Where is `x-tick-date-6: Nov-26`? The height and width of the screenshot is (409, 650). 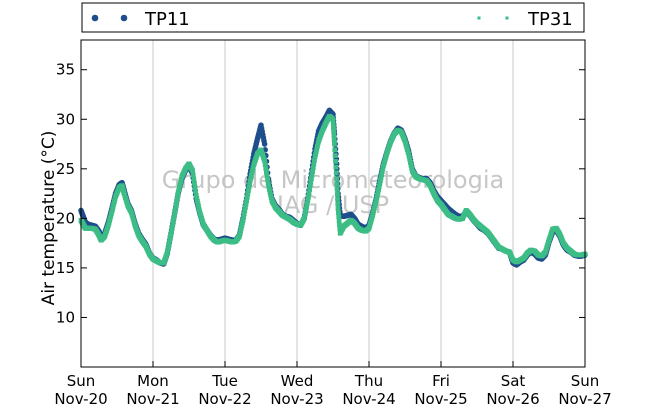
x-tick-date-6: Nov-26 is located at coordinates (512, 399).